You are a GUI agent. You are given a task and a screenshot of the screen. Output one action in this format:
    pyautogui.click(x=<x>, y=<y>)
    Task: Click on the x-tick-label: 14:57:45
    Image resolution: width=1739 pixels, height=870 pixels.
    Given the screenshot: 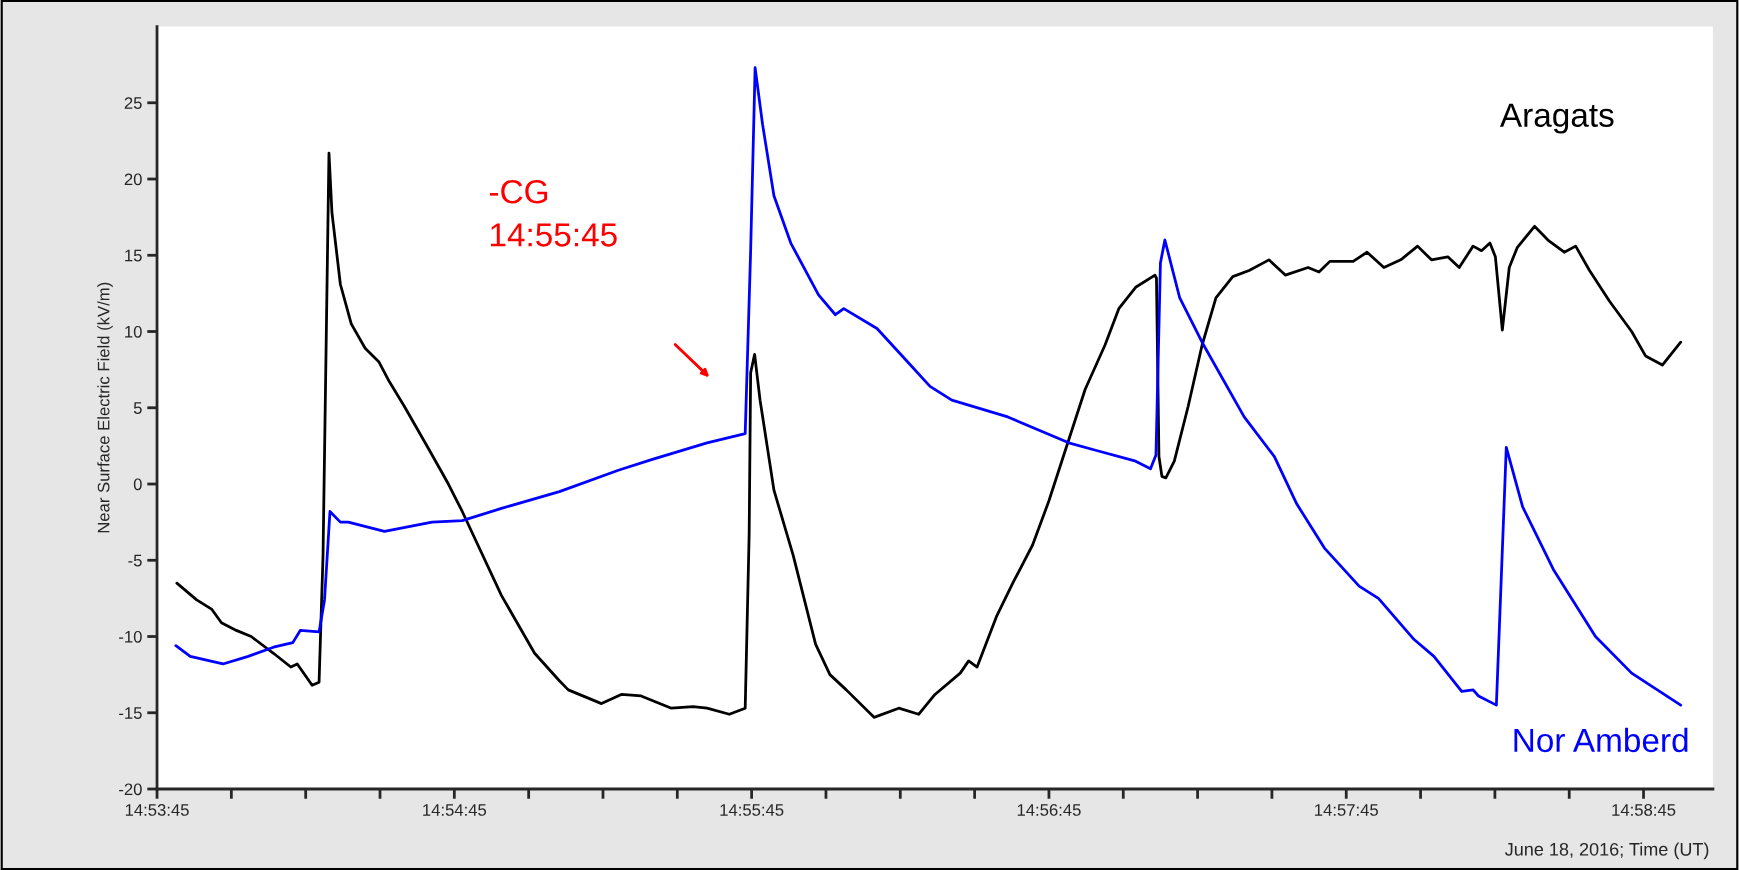 What is the action you would take?
    pyautogui.click(x=1346, y=810)
    